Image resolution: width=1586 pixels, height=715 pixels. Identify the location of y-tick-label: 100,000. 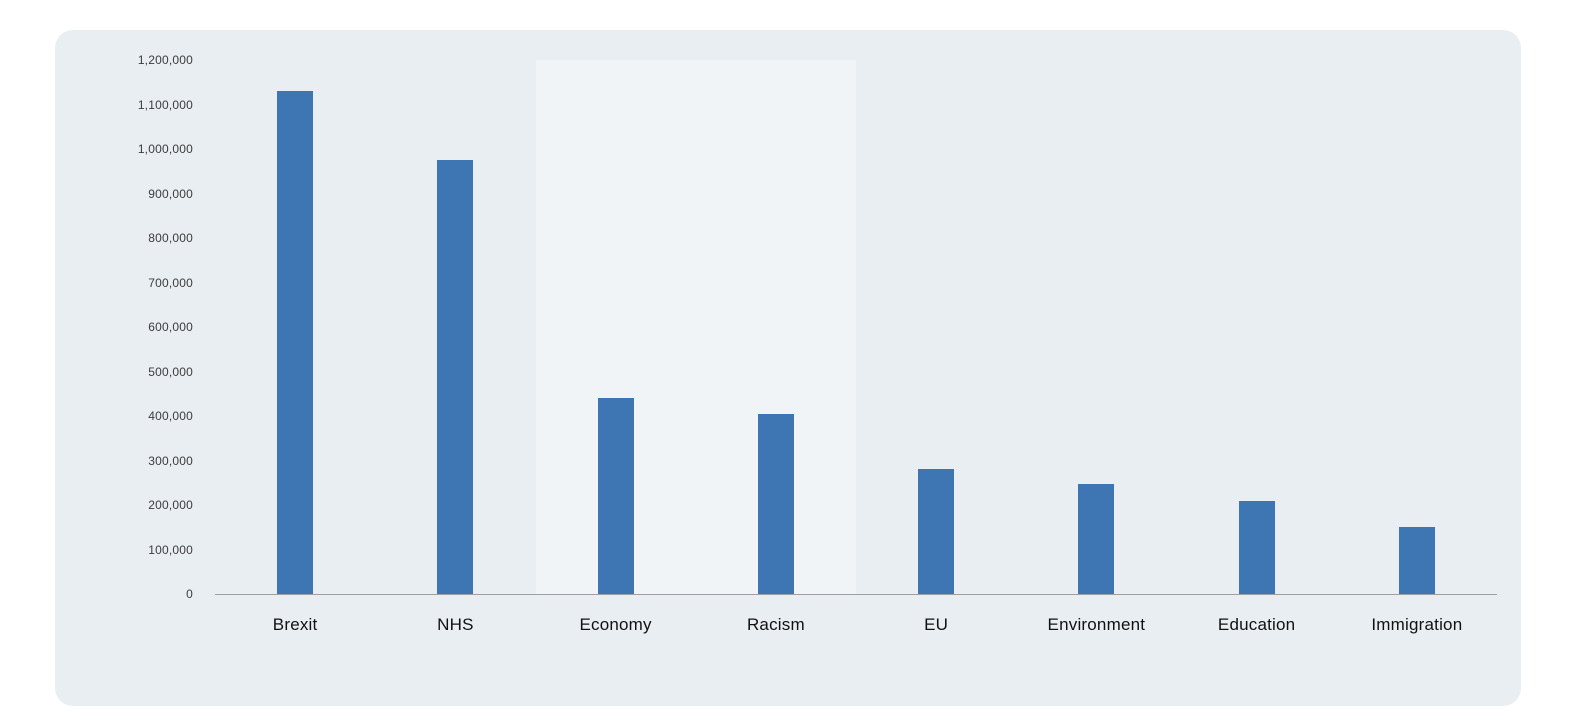
(170, 549).